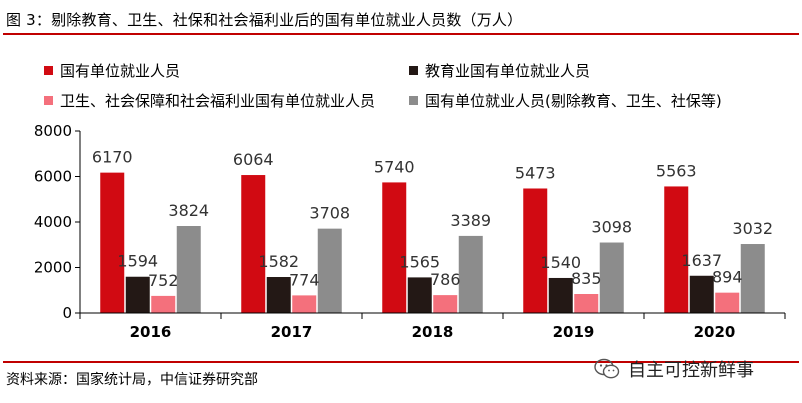  I want to click on figure-title: 图 3：剔除教育、卫生、社保和社会福利业后的国有单位就业人员数（万人）, so click(264, 20).